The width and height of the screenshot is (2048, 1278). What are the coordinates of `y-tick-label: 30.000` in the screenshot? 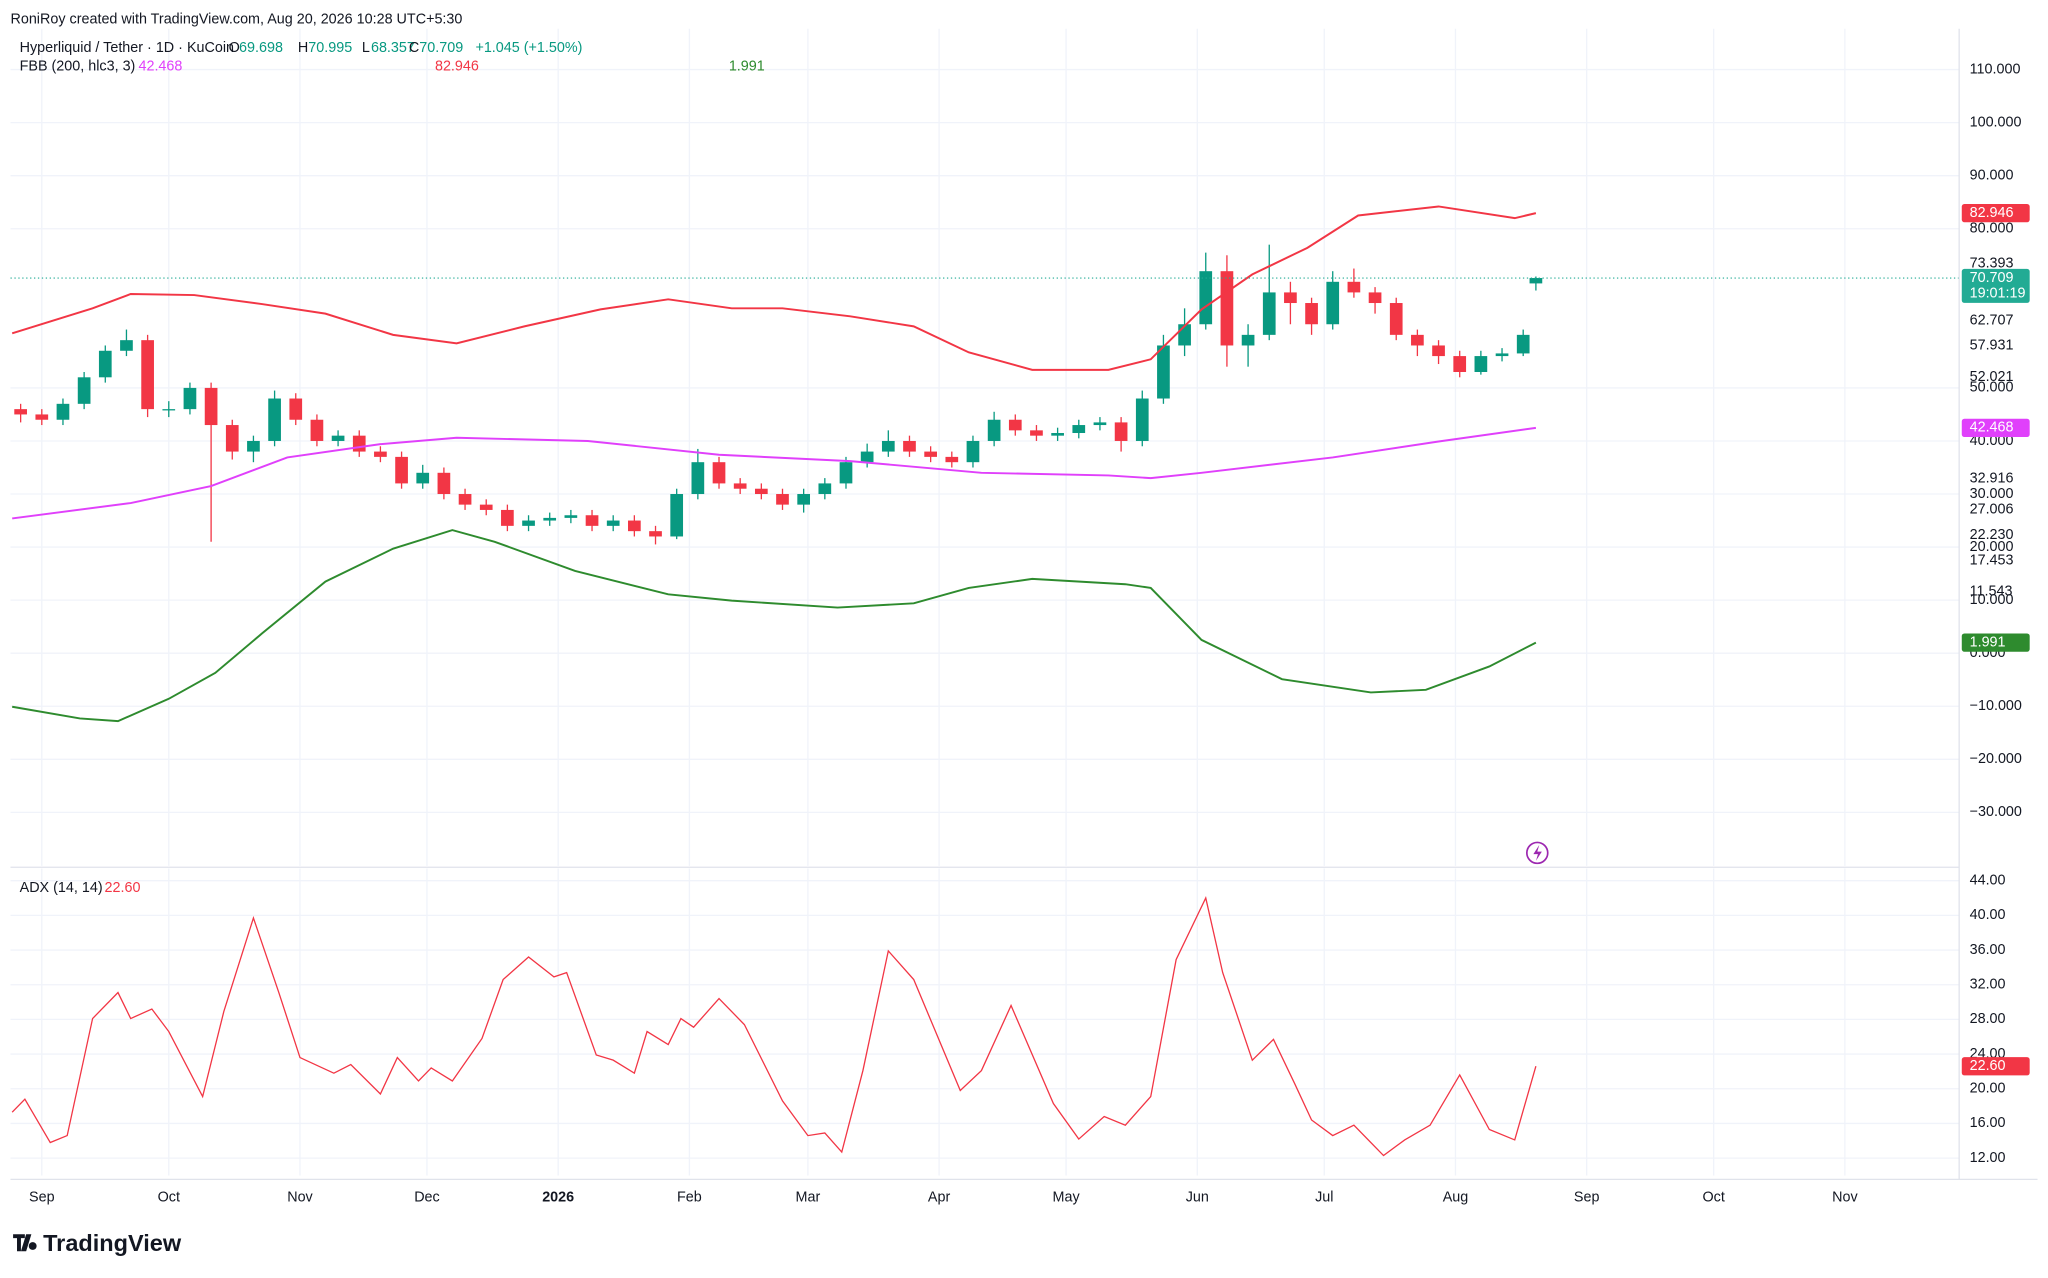 It's located at (1992, 494).